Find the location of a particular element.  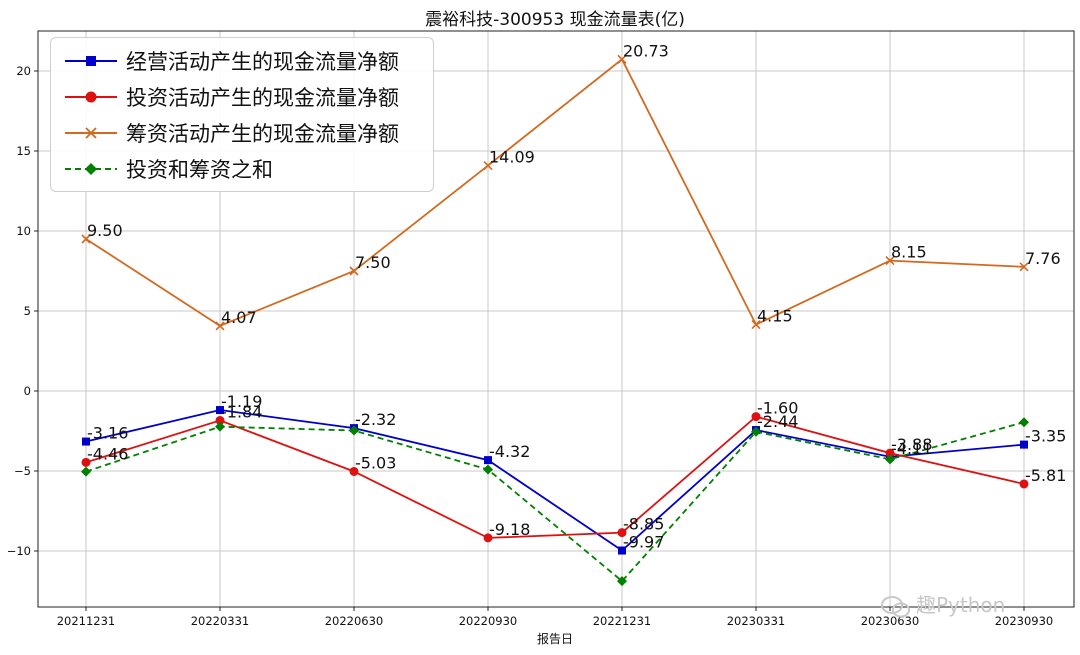

watermark-text: 趣Python is located at coordinates (961, 605).